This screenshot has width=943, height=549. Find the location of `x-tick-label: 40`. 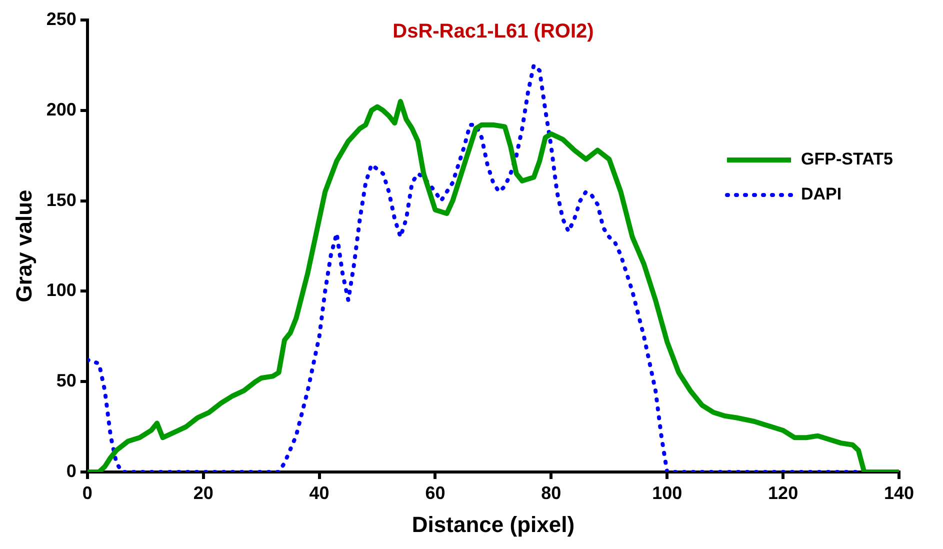

x-tick-label: 40 is located at coordinates (319, 492).